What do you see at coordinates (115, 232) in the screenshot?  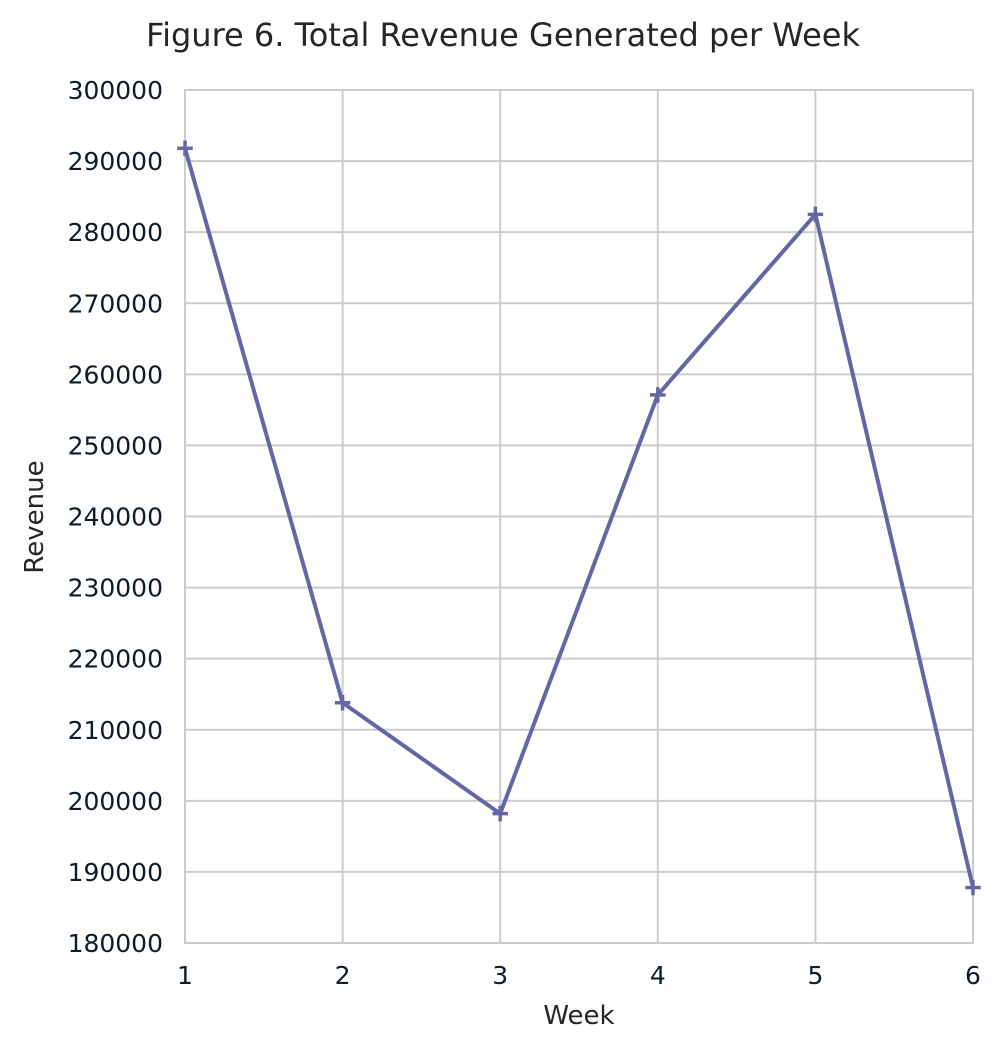 I see `y-tick-label: 280000` at bounding box center [115, 232].